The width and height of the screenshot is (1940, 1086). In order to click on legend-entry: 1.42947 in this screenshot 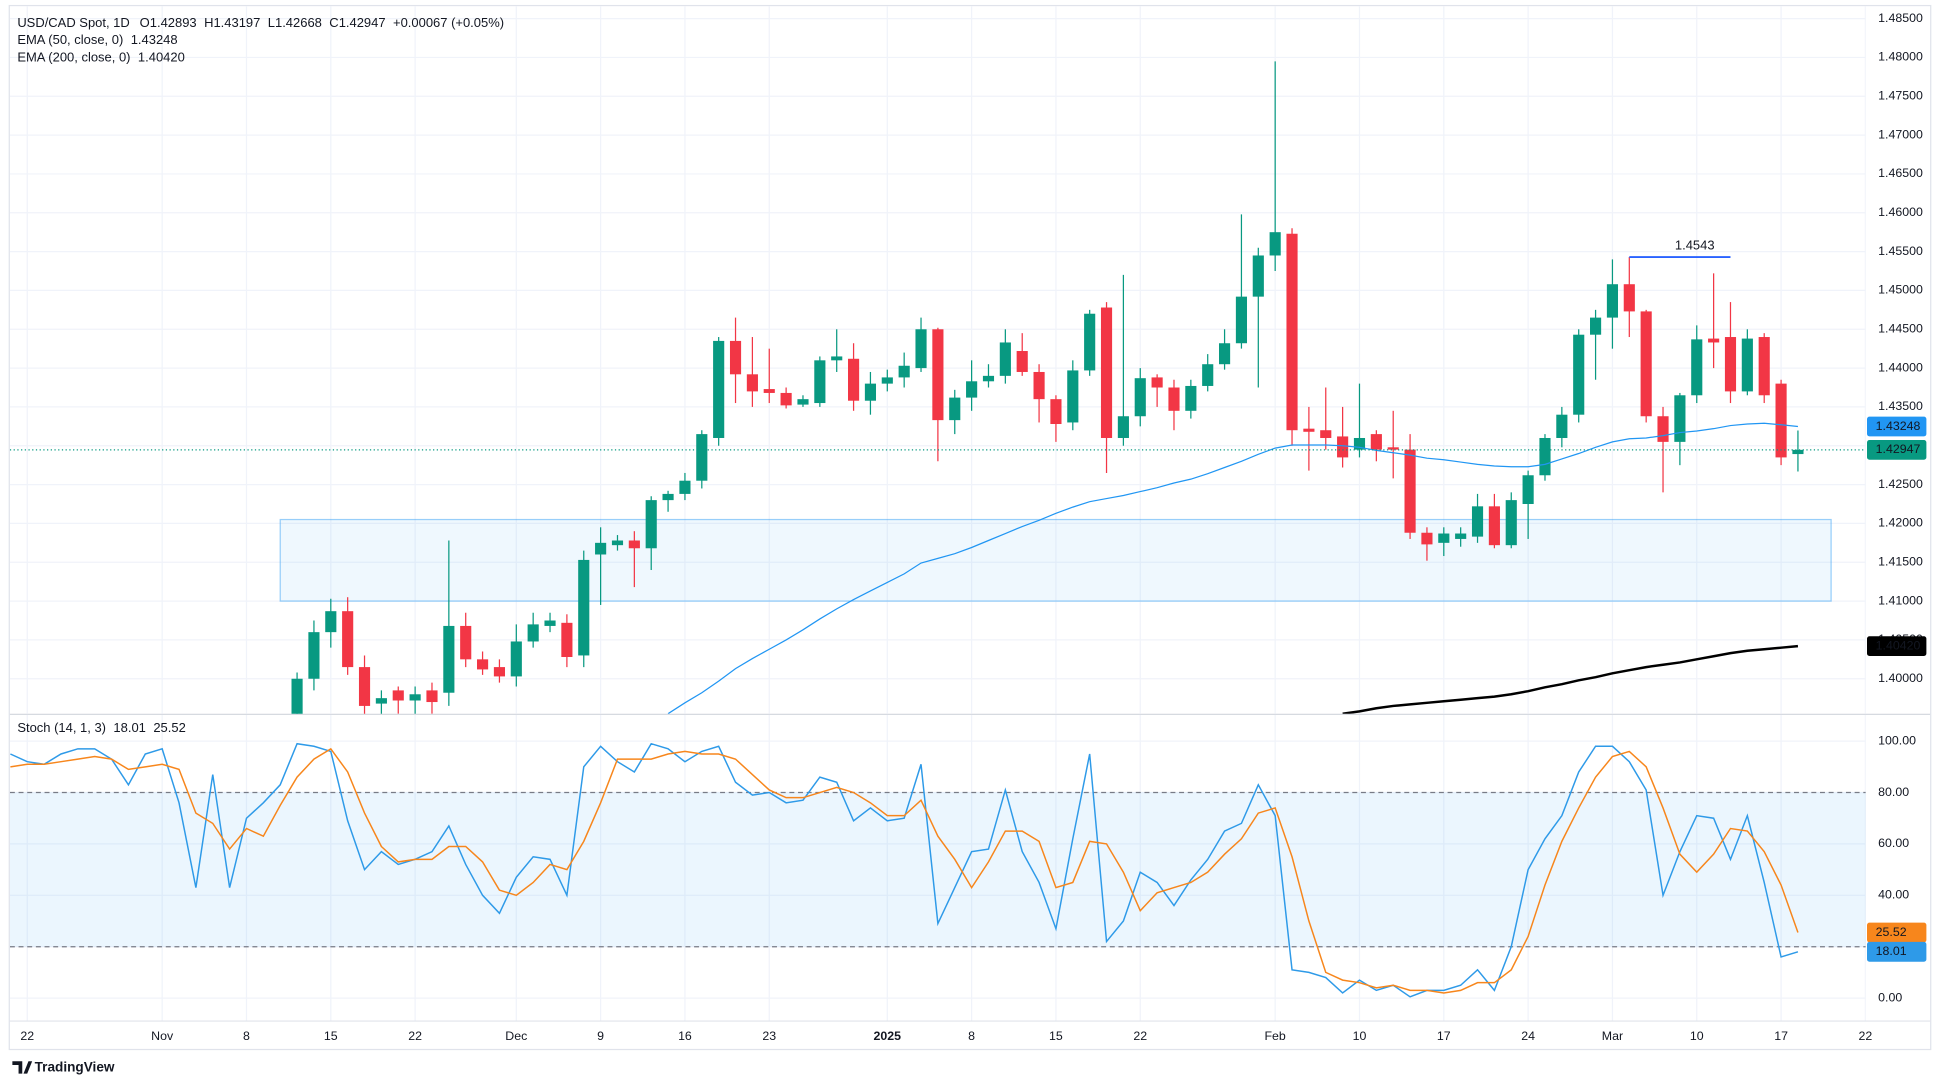, I will do `click(362, 22)`.